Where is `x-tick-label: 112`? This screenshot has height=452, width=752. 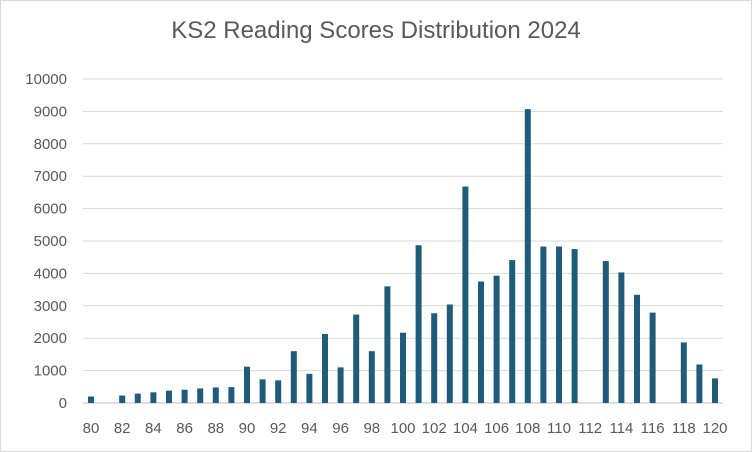
x-tick-label: 112 is located at coordinates (590, 428).